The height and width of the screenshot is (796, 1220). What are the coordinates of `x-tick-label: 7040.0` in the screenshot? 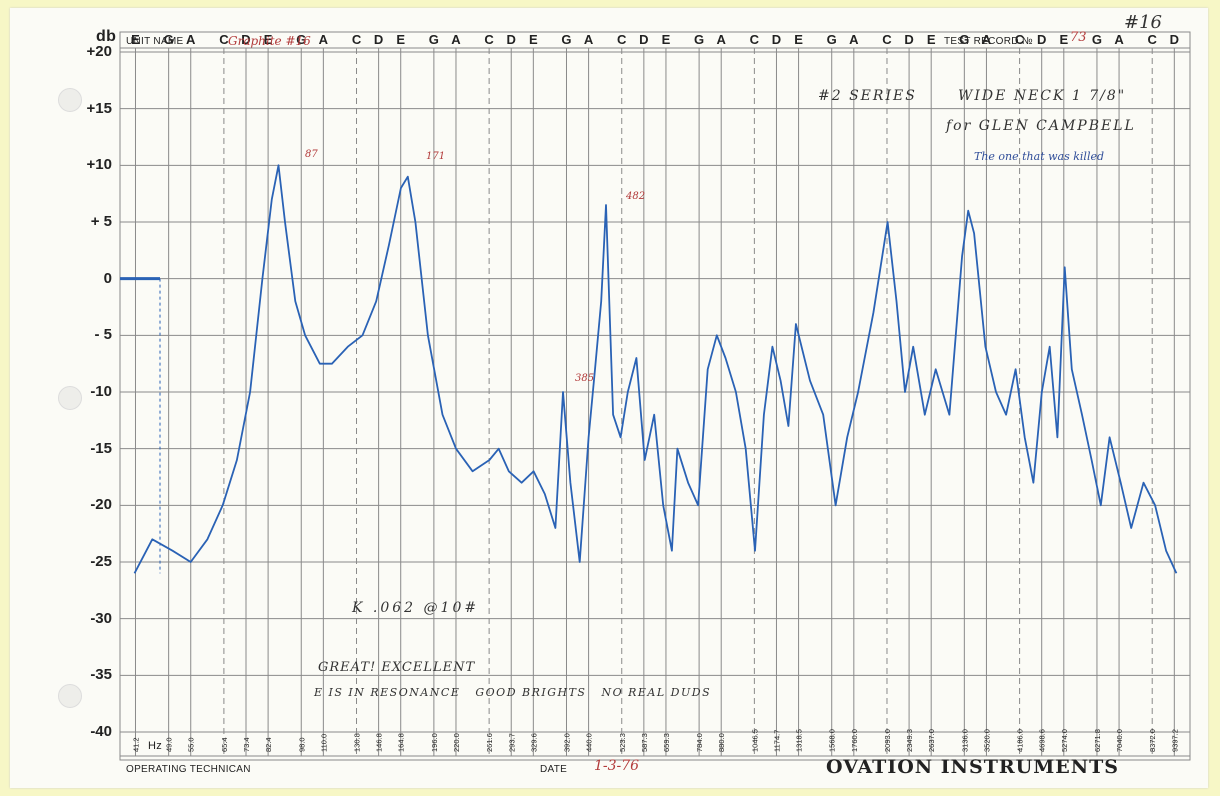 It's located at (1119, 740).